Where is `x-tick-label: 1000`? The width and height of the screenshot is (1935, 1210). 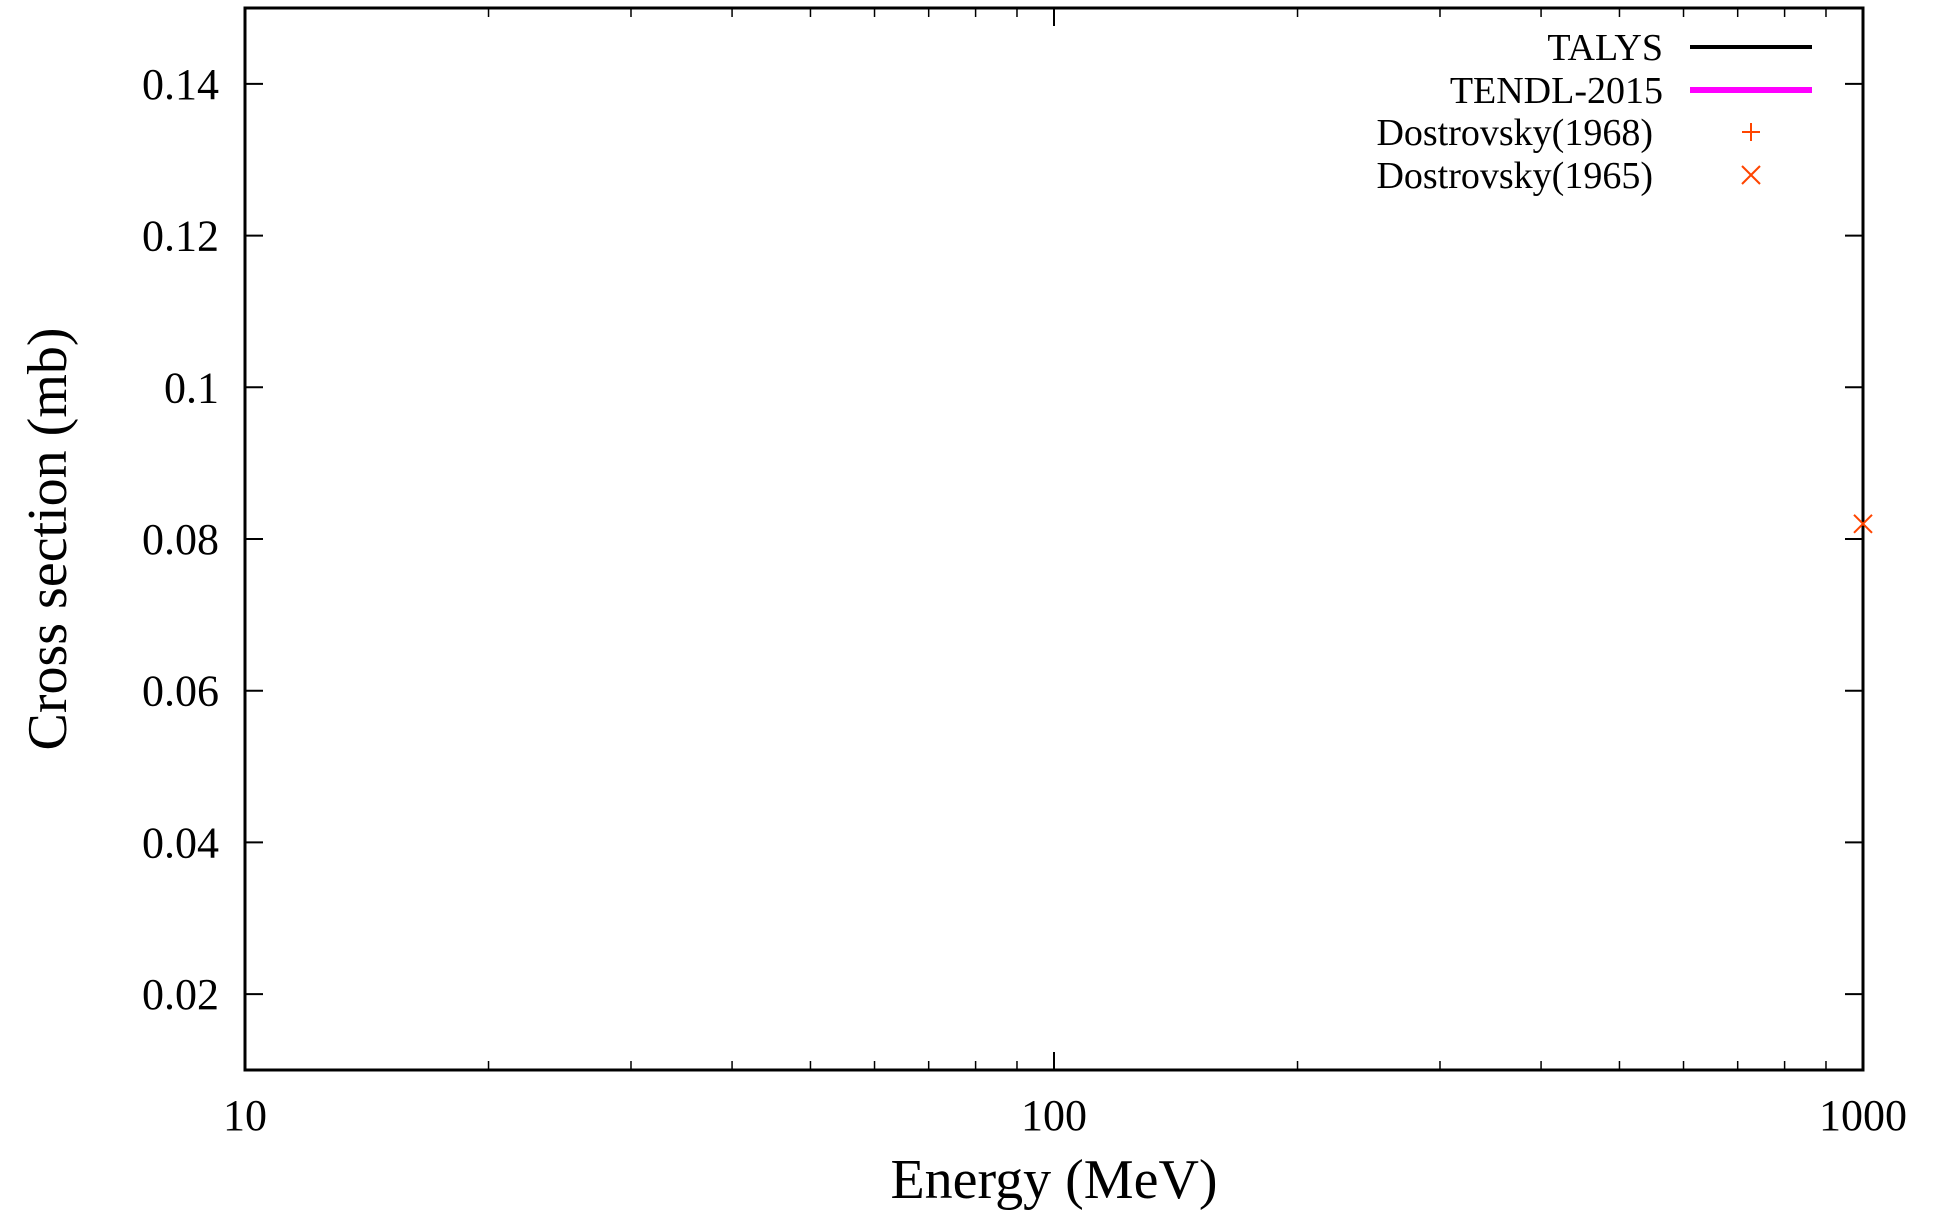 x-tick-label: 1000 is located at coordinates (1863, 1115).